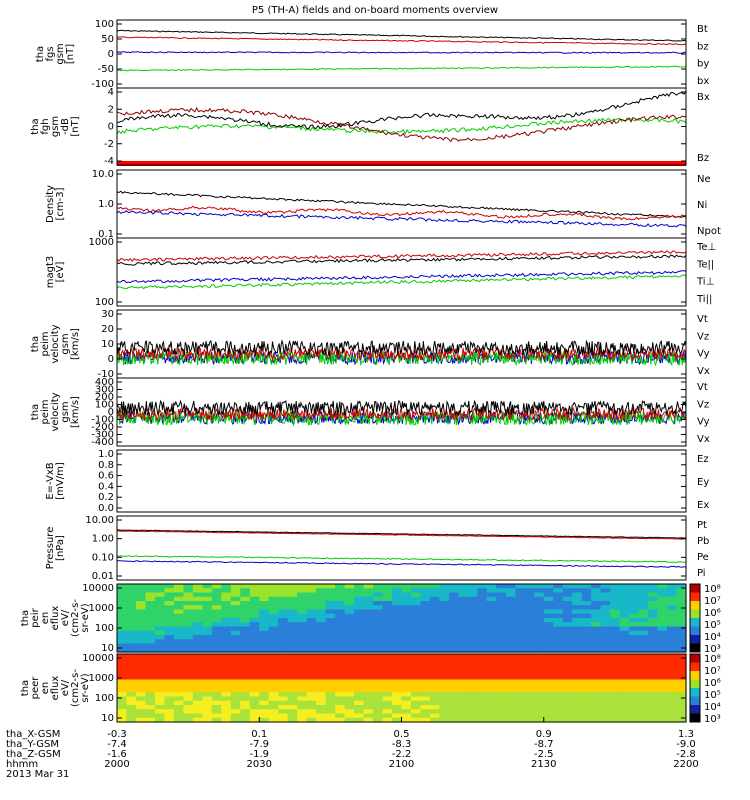 This screenshot has height=800, width=750. Describe the element at coordinates (99, 520) in the screenshot. I see `y-tick-label: 10.00` at that location.